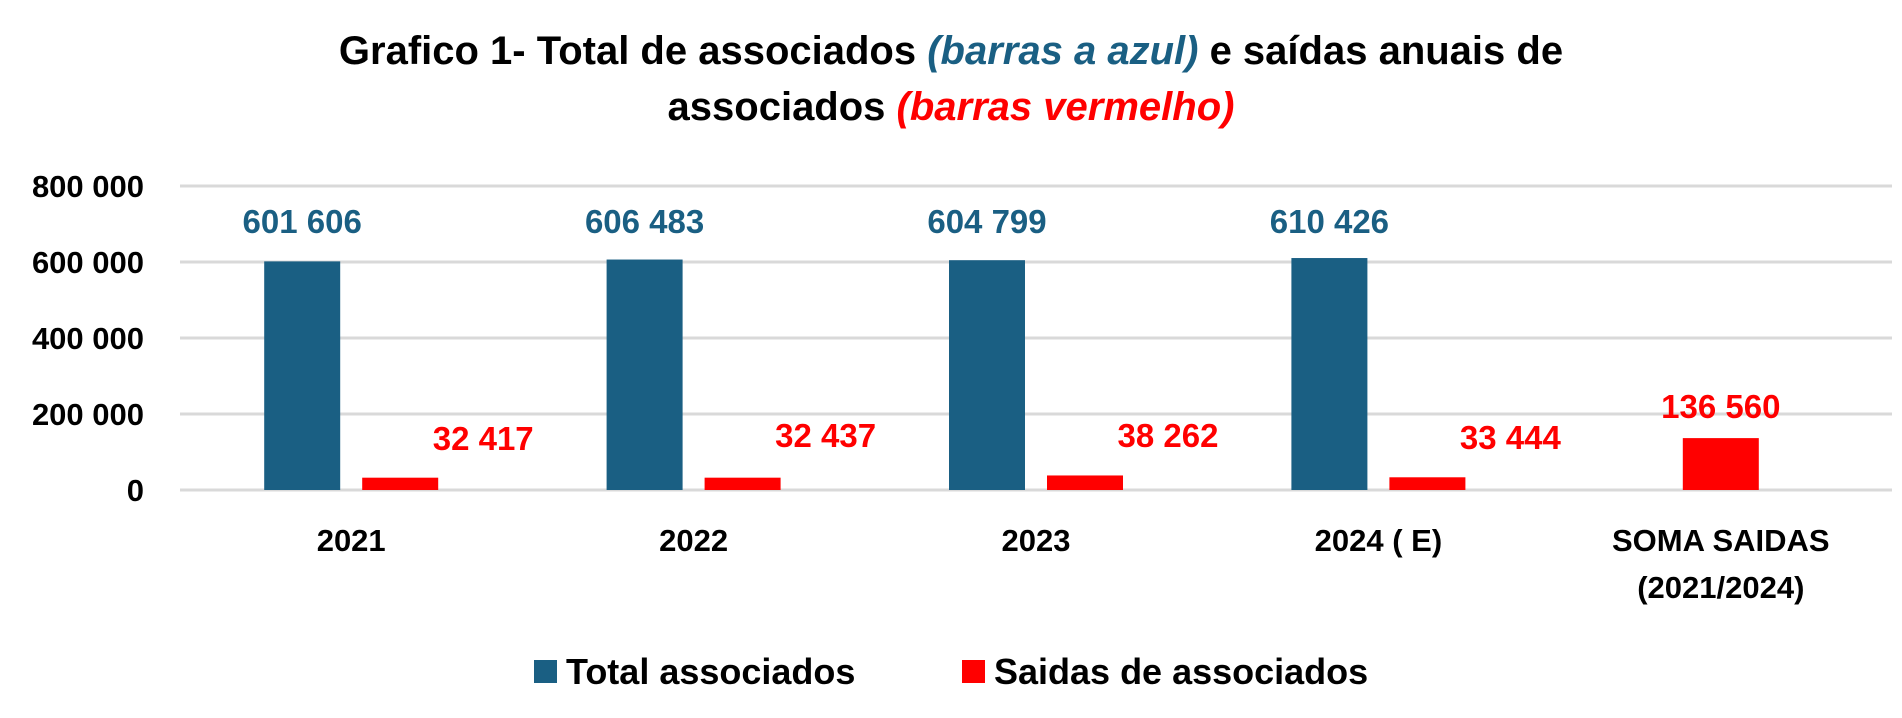 This screenshot has width=1902, height=718. Describe the element at coordinates (825, 435) in the screenshot. I see `data-label: 32 437` at that location.